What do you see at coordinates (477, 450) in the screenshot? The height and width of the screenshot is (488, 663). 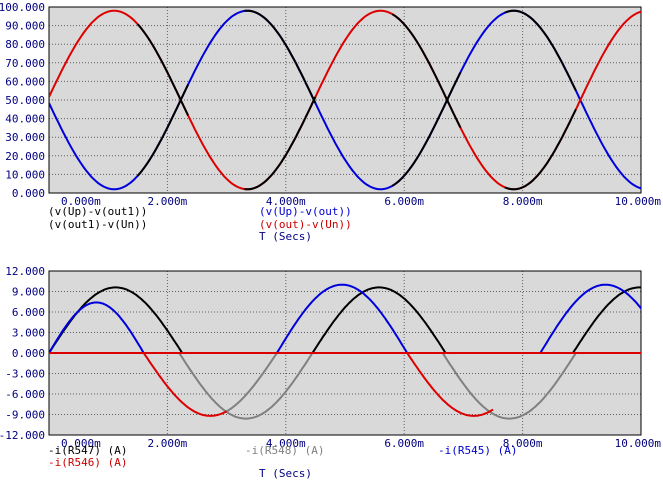 I see `legend-entry: -i(R545) (A)` at bounding box center [477, 450].